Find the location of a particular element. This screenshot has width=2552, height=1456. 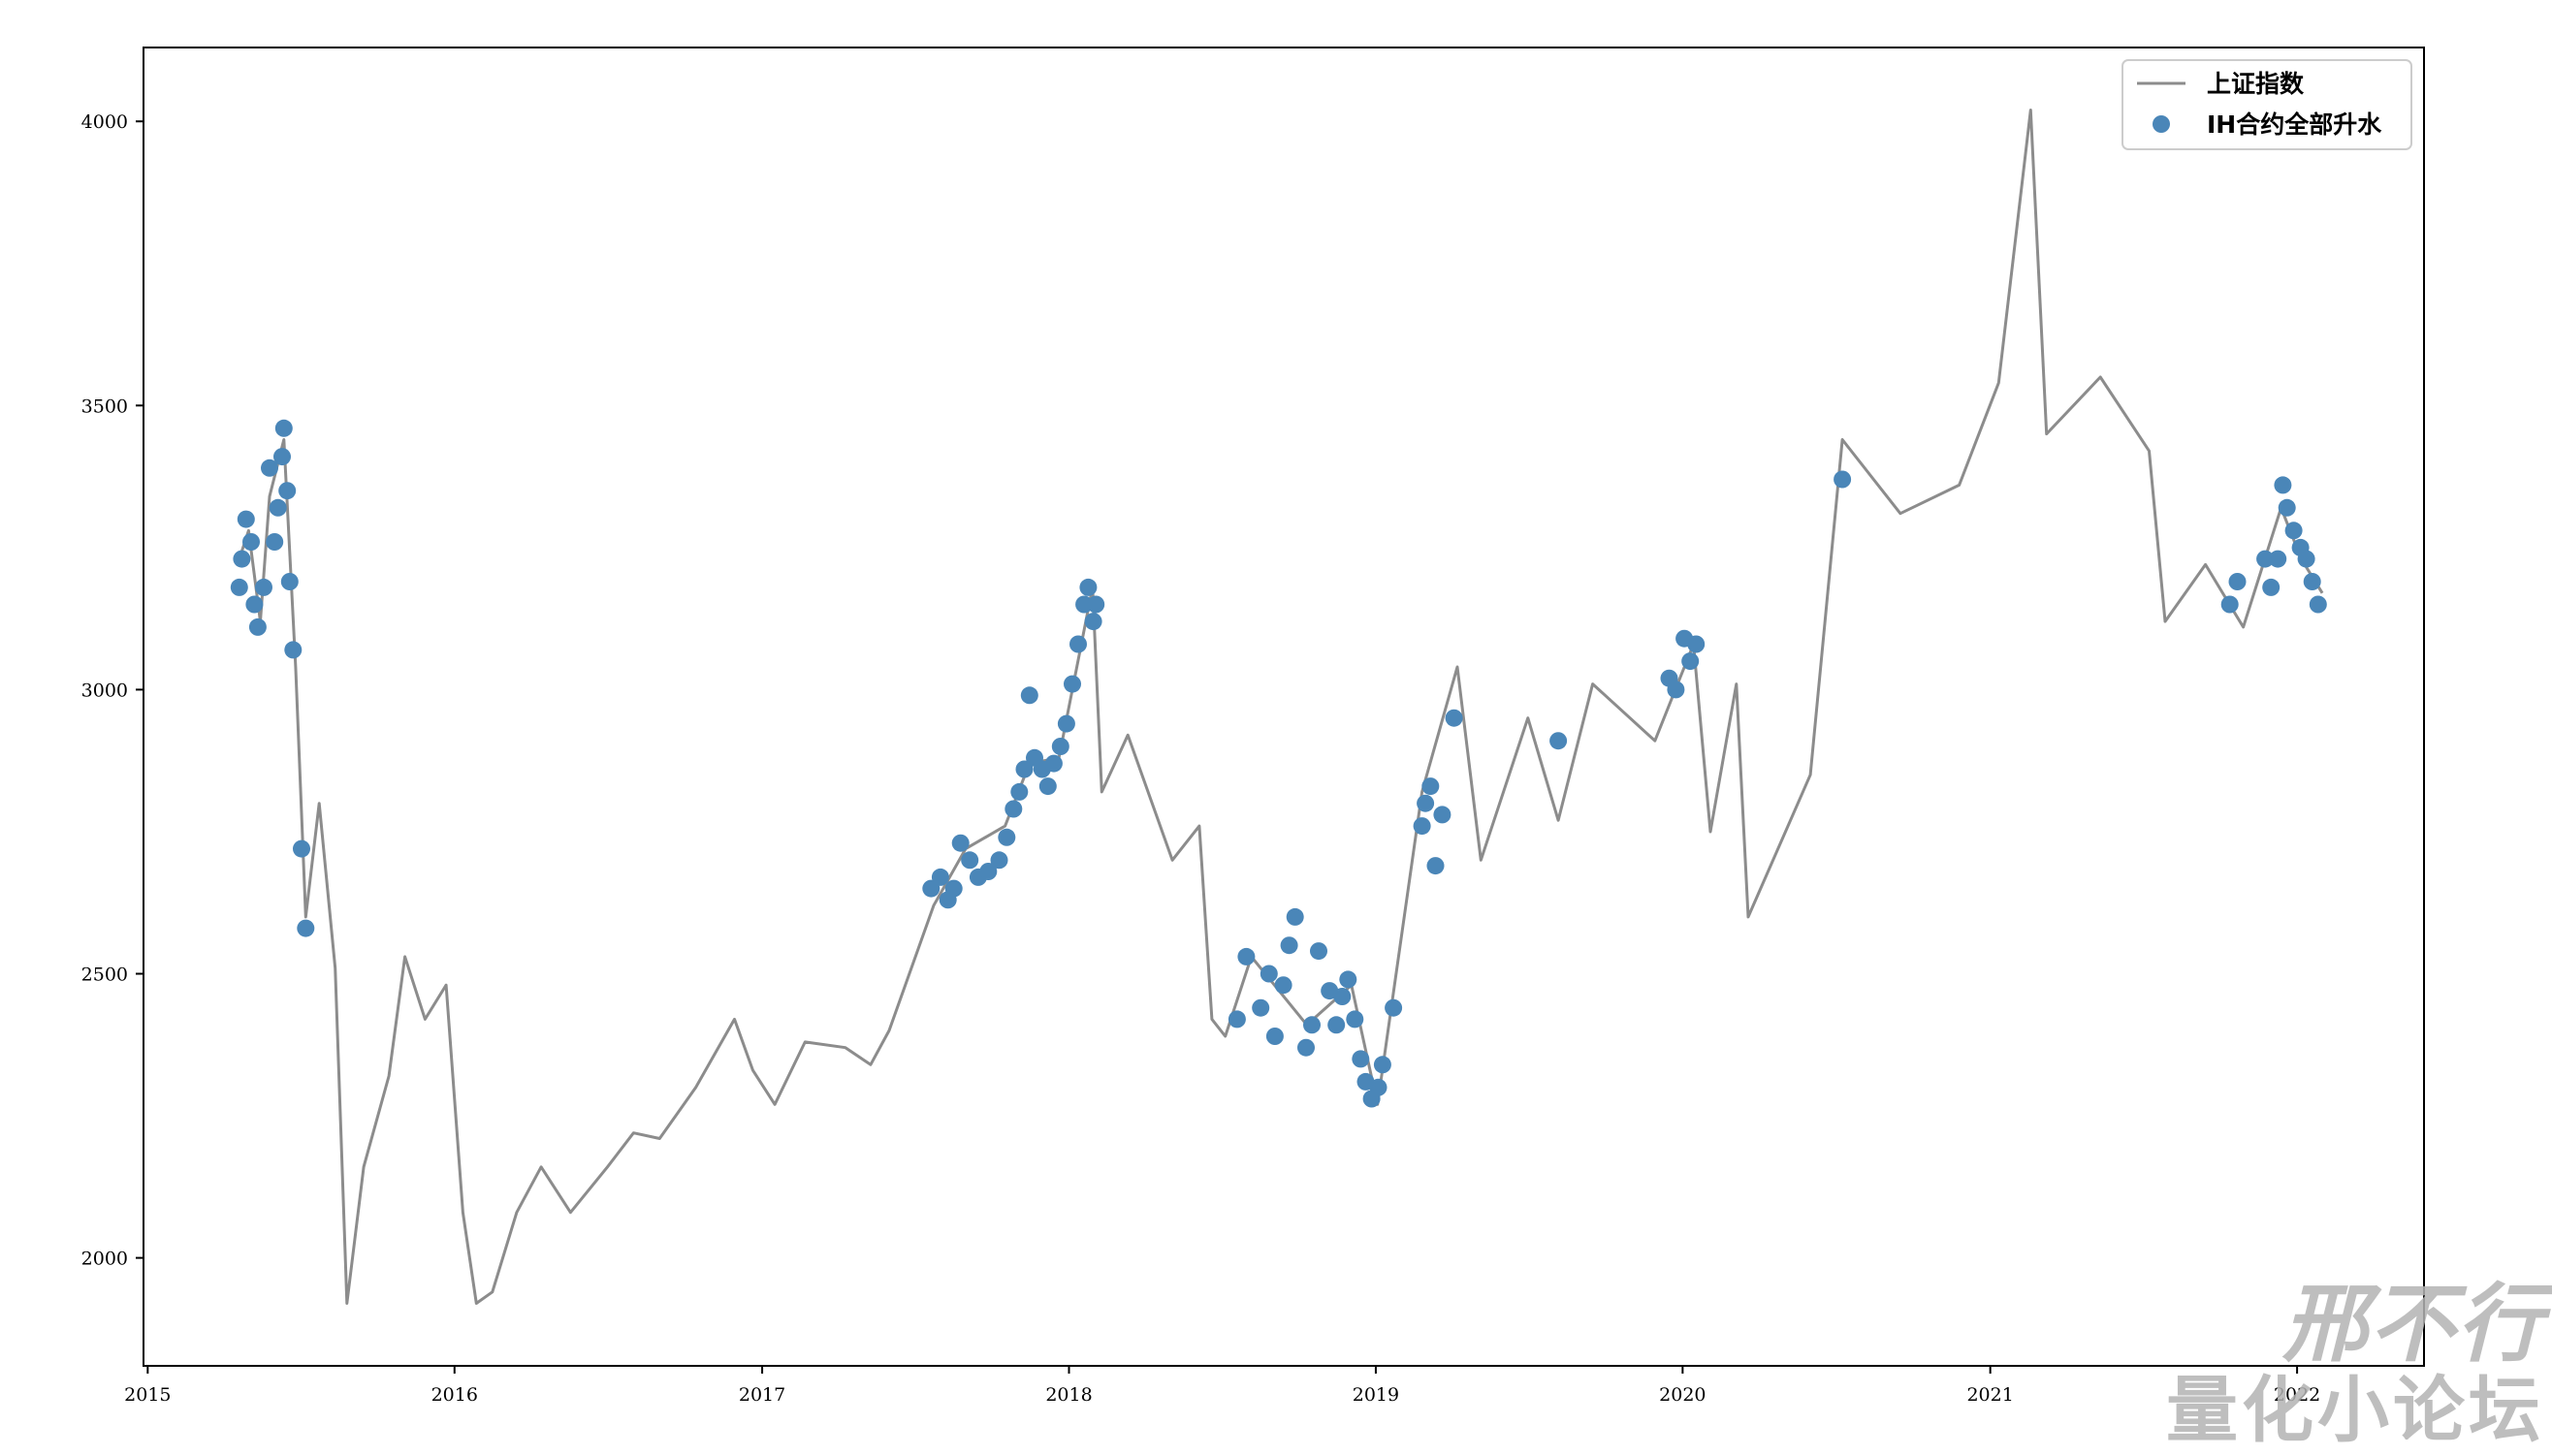

x-axis: 2015 2016 2017 2018 2019 2020 2021 2022 is located at coordinates (1222, 1386).